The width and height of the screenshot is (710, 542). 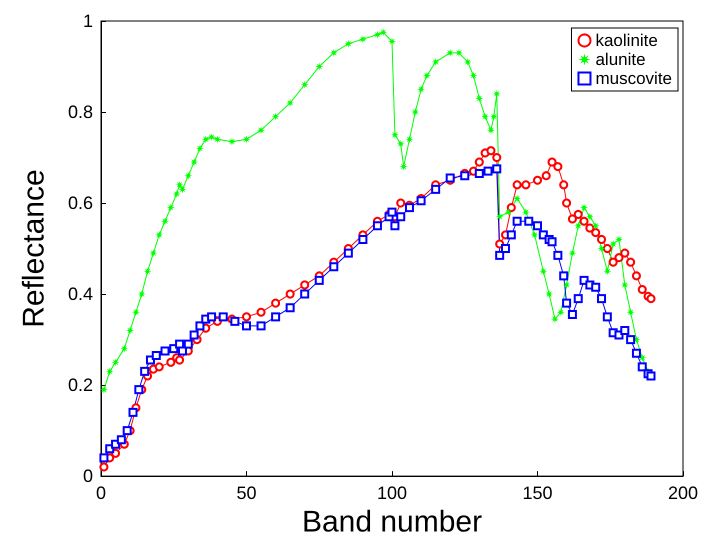 What do you see at coordinates (101, 493) in the screenshot?
I see `x-tick-label: 0` at bounding box center [101, 493].